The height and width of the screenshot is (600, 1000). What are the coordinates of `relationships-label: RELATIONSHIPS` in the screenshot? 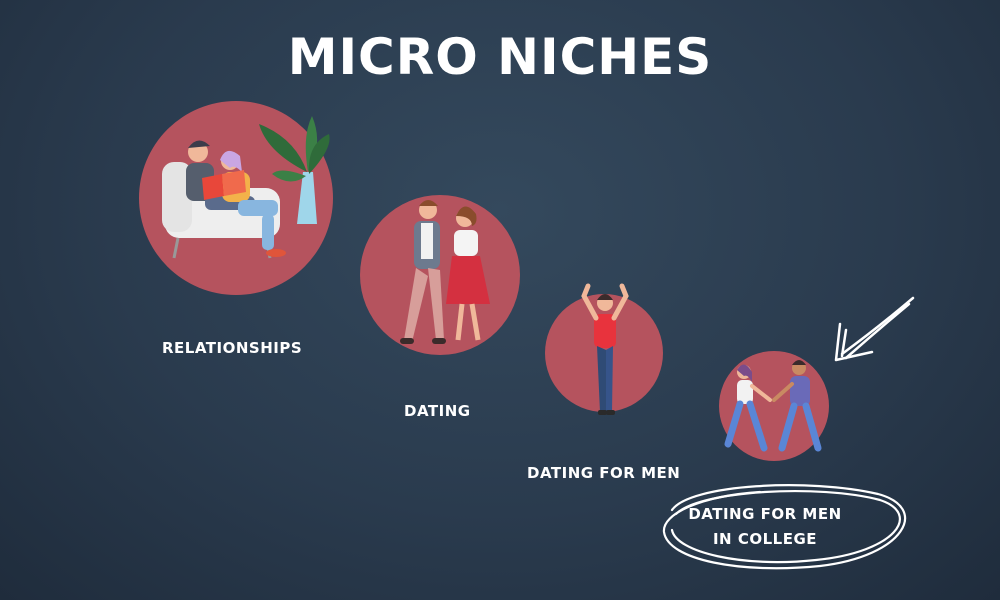 It's located at (232, 348).